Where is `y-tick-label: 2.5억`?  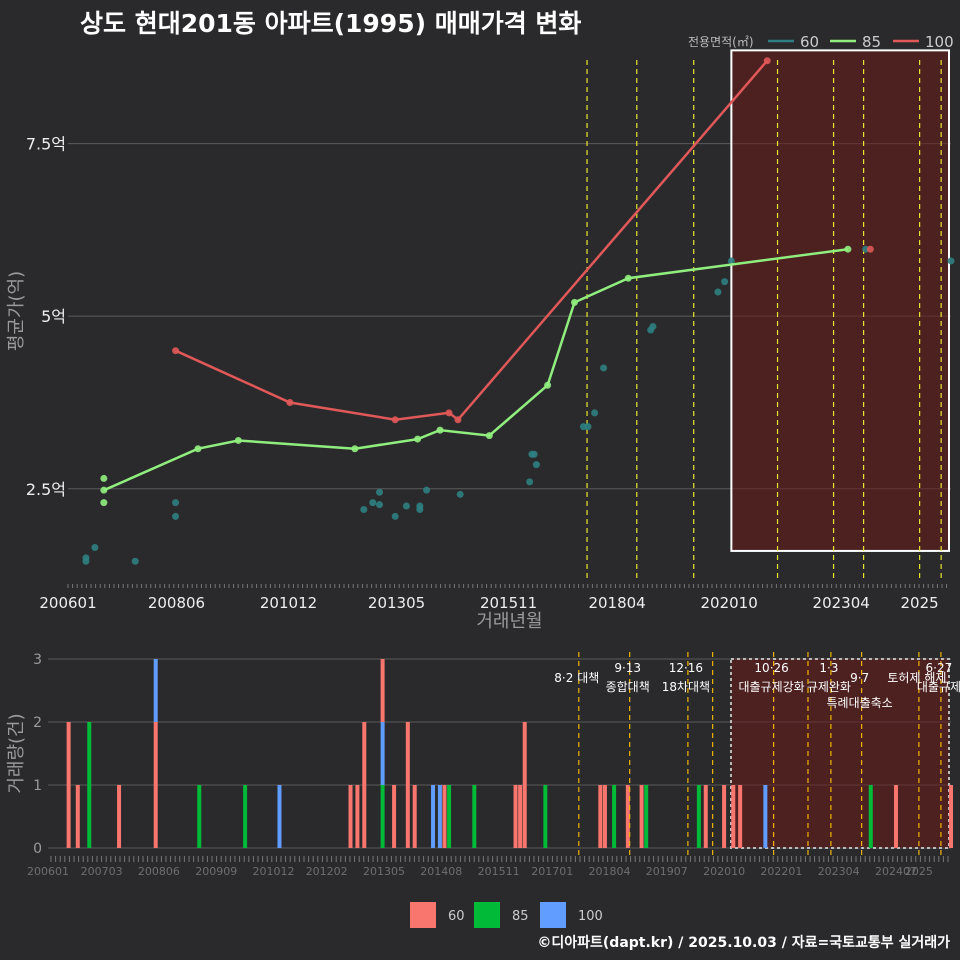
y-tick-label: 2.5억 is located at coordinates (46, 489).